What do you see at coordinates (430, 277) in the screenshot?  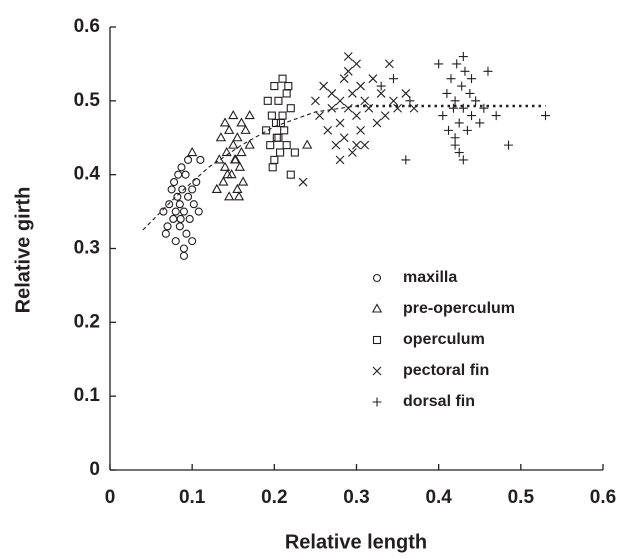 I see `legend-label: maxilla` at bounding box center [430, 277].